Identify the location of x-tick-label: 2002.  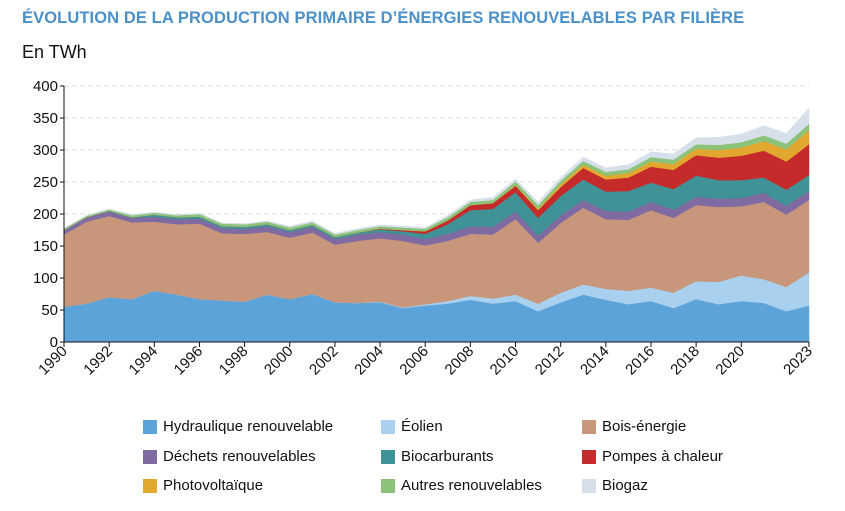
(324, 361).